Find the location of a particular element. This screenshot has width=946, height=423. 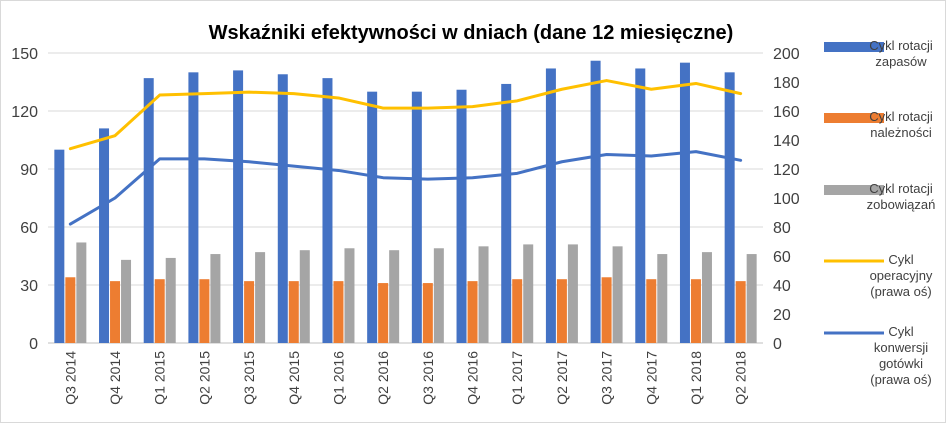

x-axis-tick-label: Q1 2015 is located at coordinates (160, 378).